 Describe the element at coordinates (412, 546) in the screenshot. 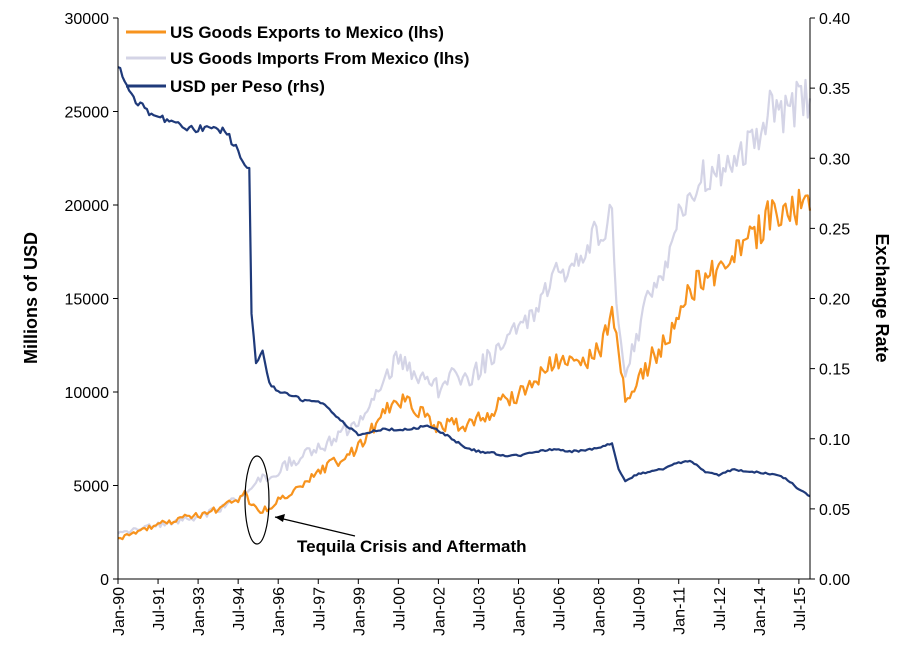

I see `annotation-label: Tequila Crisis and Aftermath` at that location.